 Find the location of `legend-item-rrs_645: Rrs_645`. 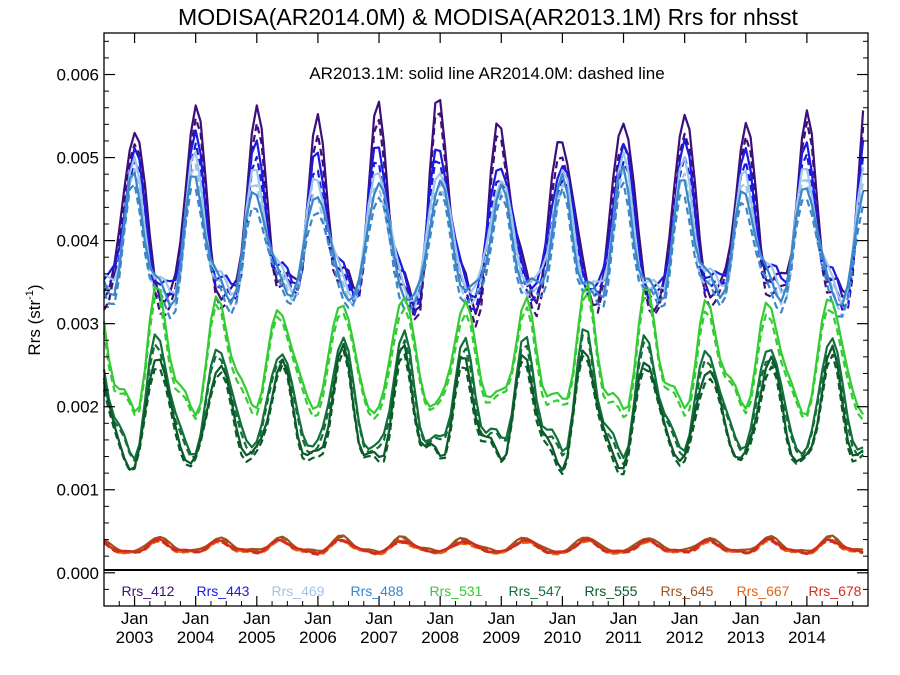

legend-item-rrs_645: Rrs_645 is located at coordinates (687, 591).